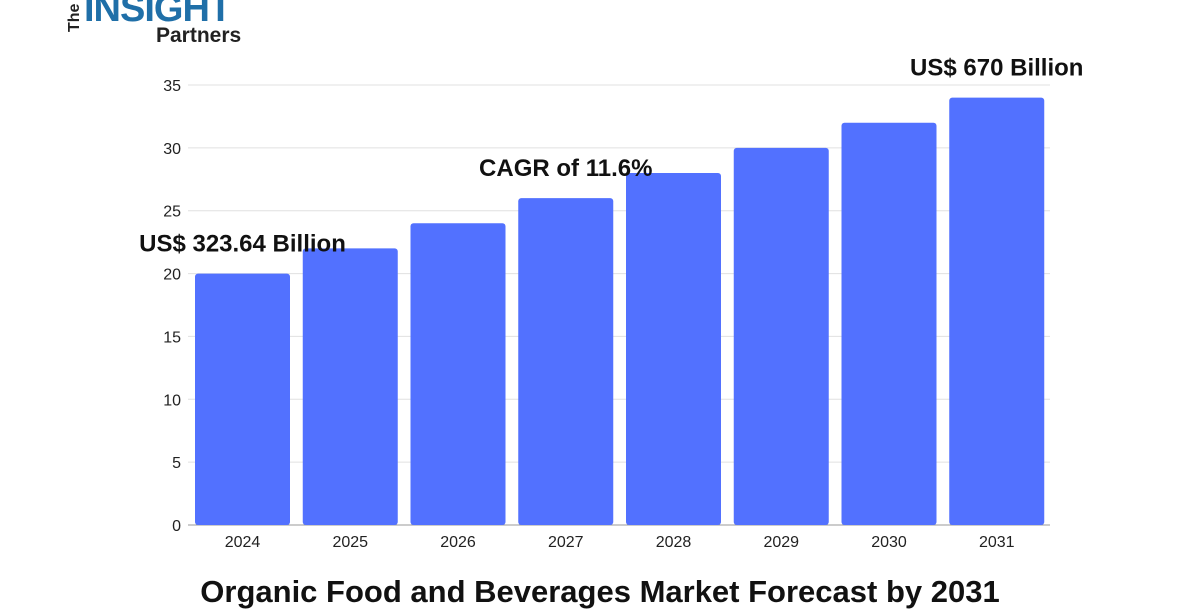 The height and width of the screenshot is (610, 1200). Describe the element at coordinates (176, 526) in the screenshot. I see `y-tick-label: 0` at that location.